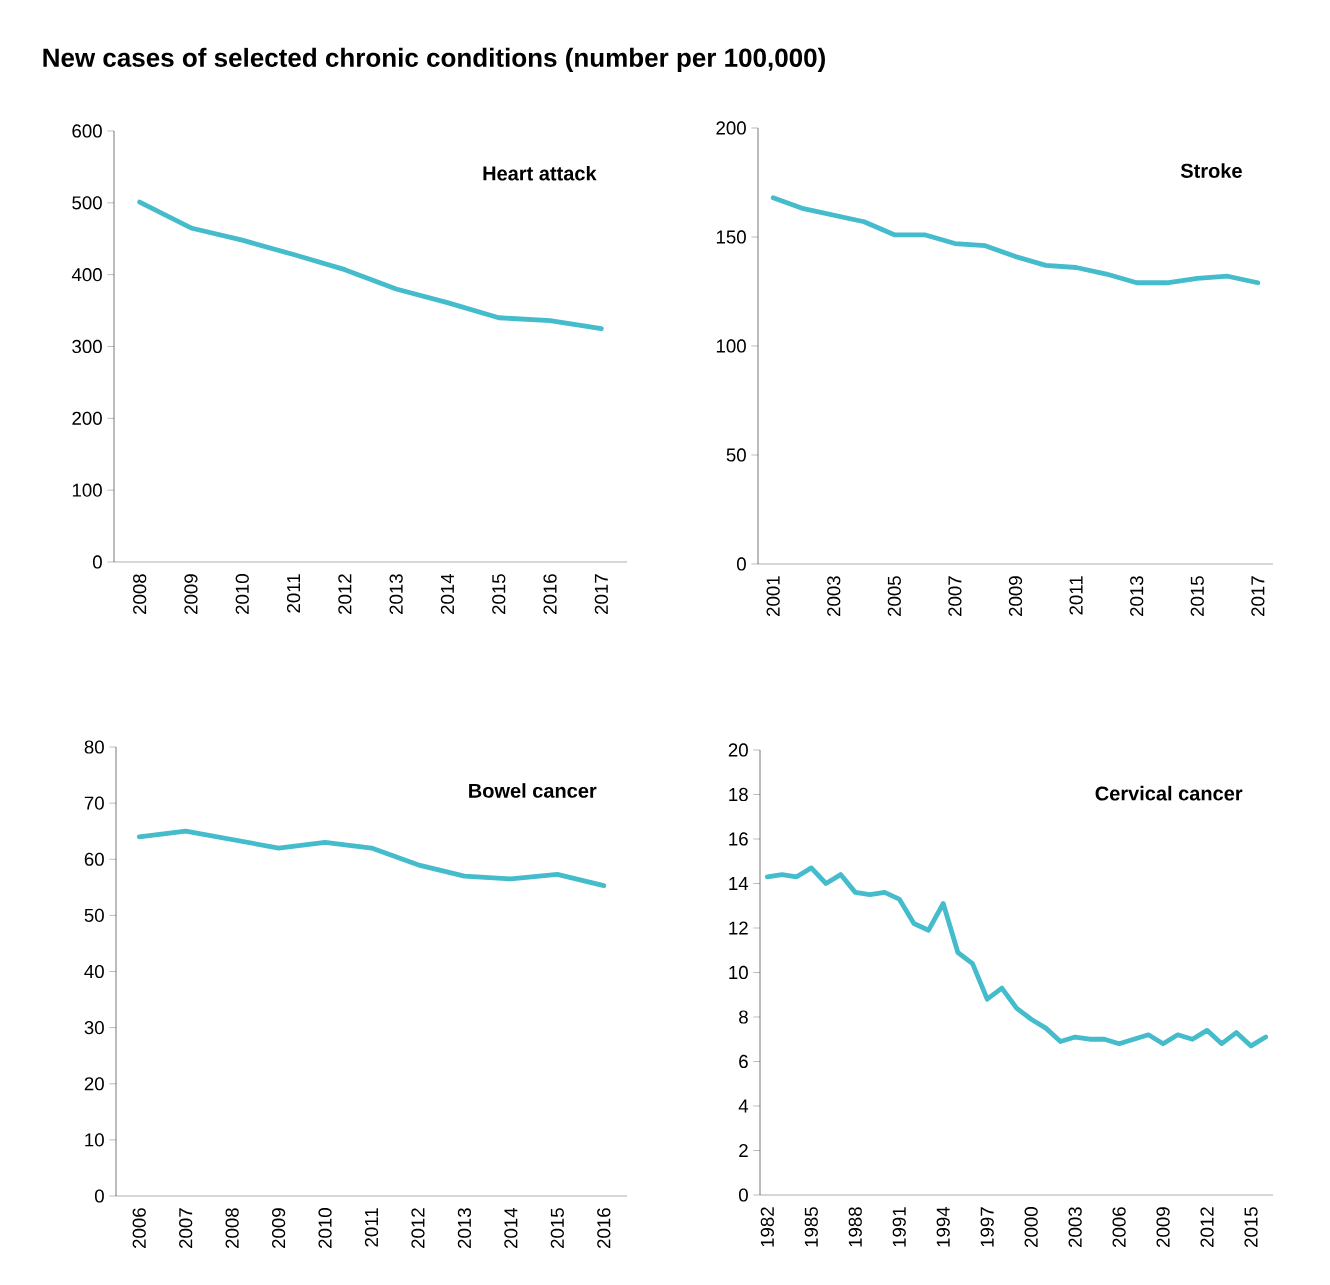 Image resolution: width=1330 pixels, height=1285 pixels. I want to click on x-tick-label: 2001, so click(773, 596).